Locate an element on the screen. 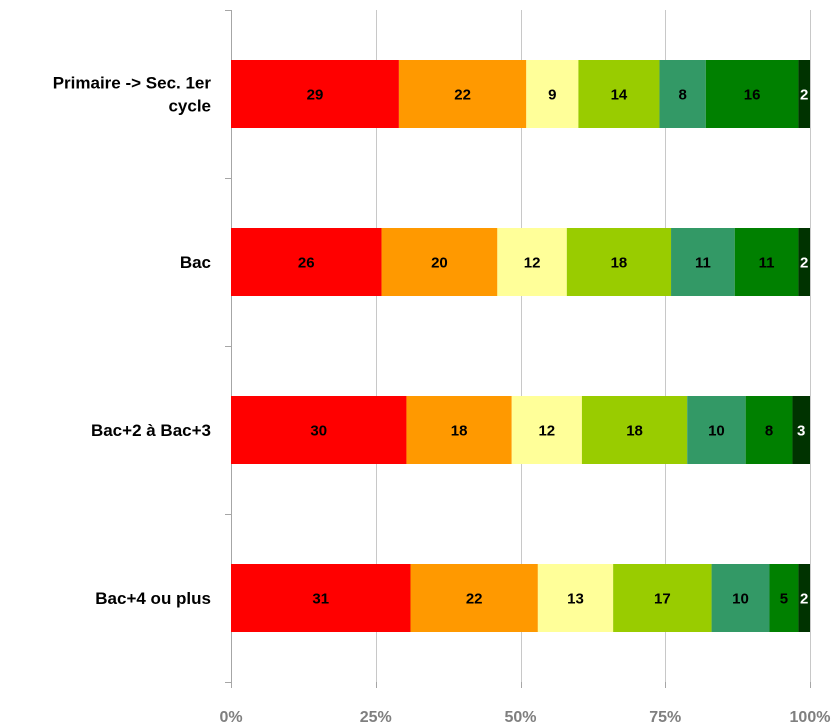  data-label: 17 is located at coordinates (662, 599).